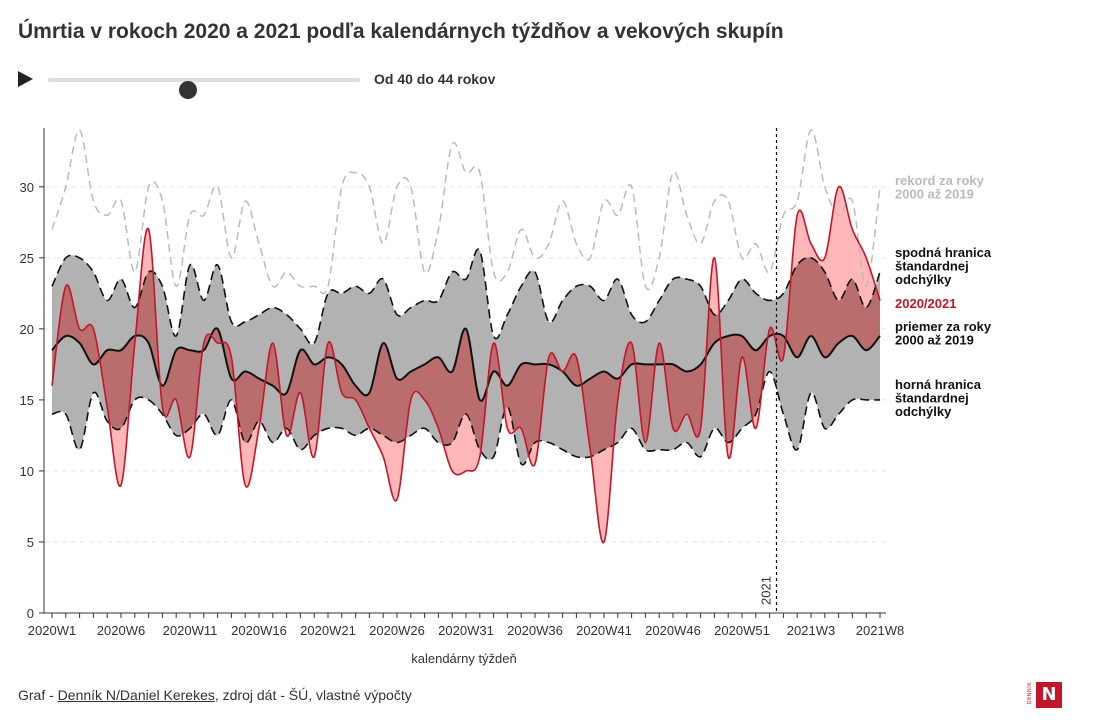  Describe the element at coordinates (188, 90) in the screenshot. I see `slider-knob` at that location.